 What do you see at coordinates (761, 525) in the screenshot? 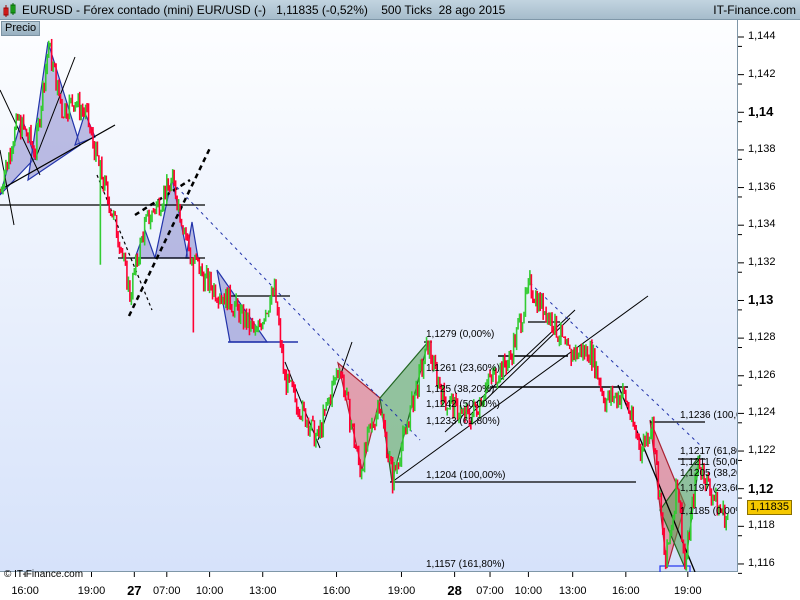
I see `y-tick-label: 1,118` at bounding box center [761, 525].